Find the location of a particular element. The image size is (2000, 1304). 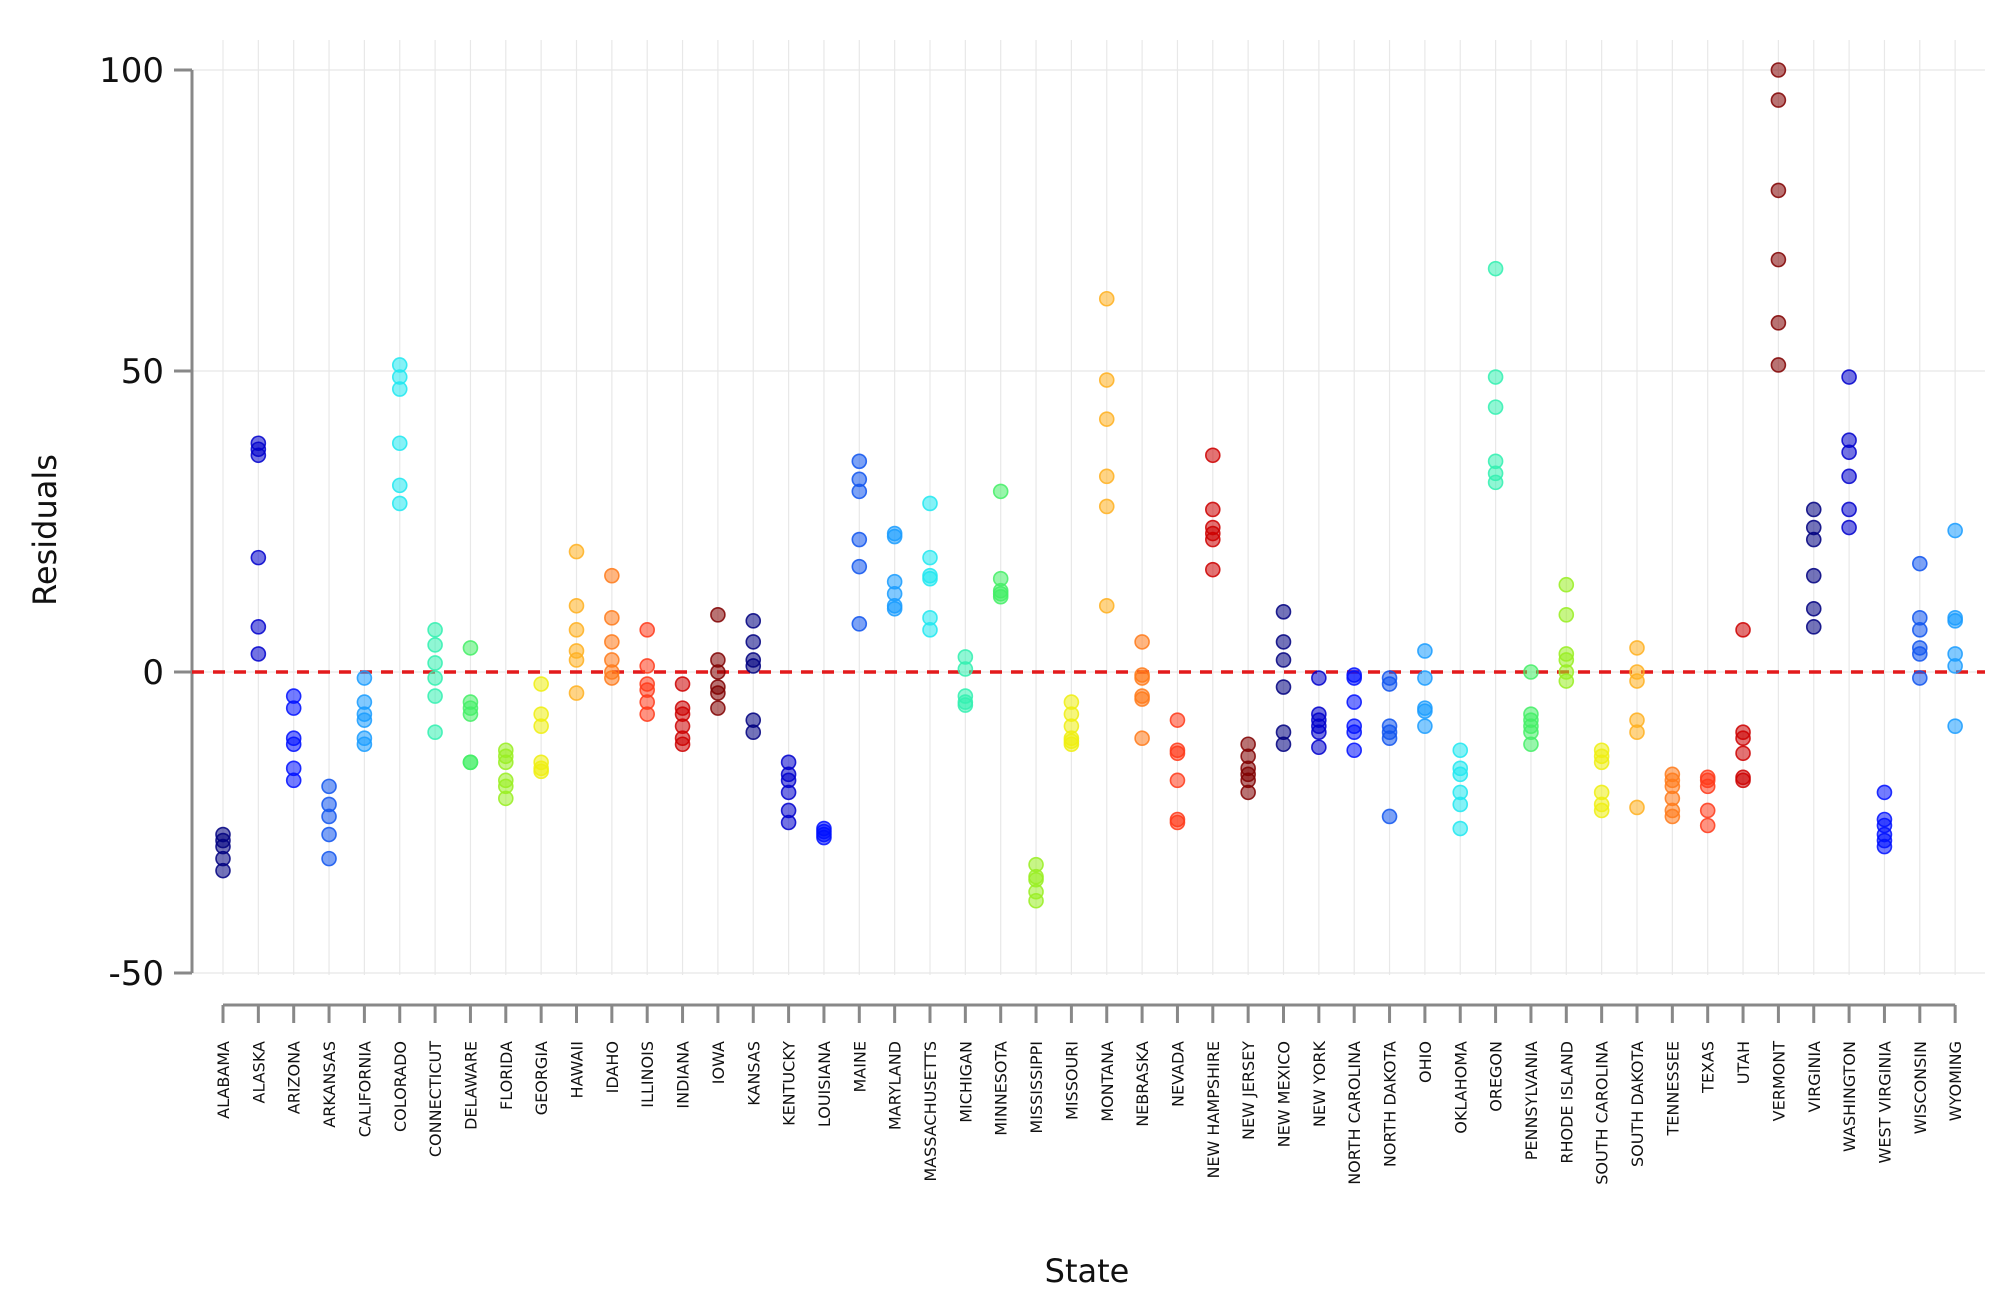

series-oklahoma is located at coordinates (1460, 789).